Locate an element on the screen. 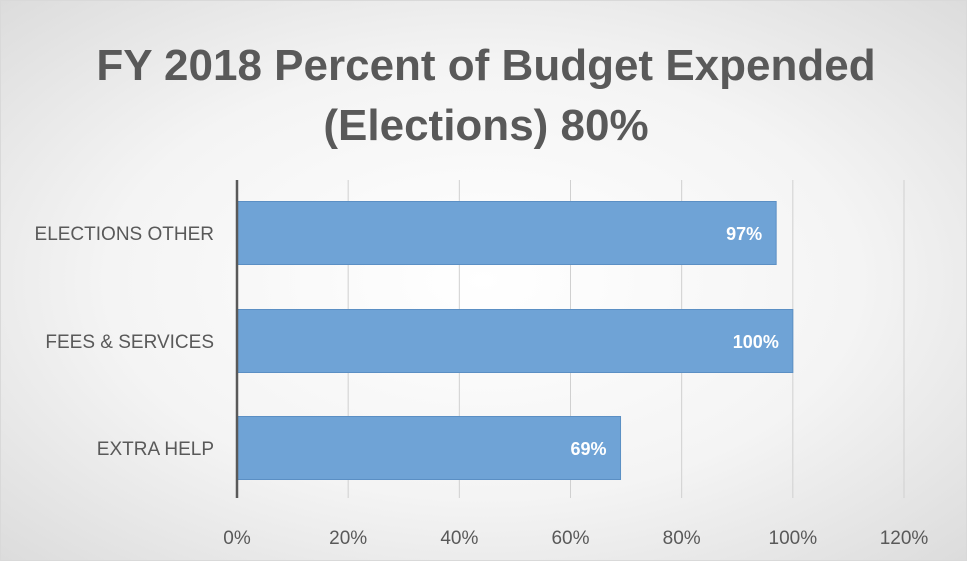  data-label-1: 100% is located at coordinates (756, 342).